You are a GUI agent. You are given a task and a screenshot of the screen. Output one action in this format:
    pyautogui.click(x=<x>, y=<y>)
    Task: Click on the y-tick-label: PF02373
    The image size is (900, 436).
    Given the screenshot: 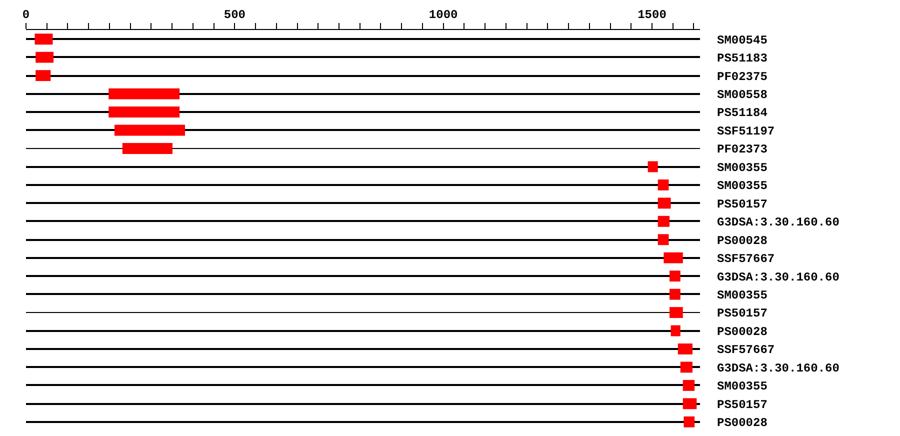 What is the action you would take?
    pyautogui.click(x=742, y=149)
    